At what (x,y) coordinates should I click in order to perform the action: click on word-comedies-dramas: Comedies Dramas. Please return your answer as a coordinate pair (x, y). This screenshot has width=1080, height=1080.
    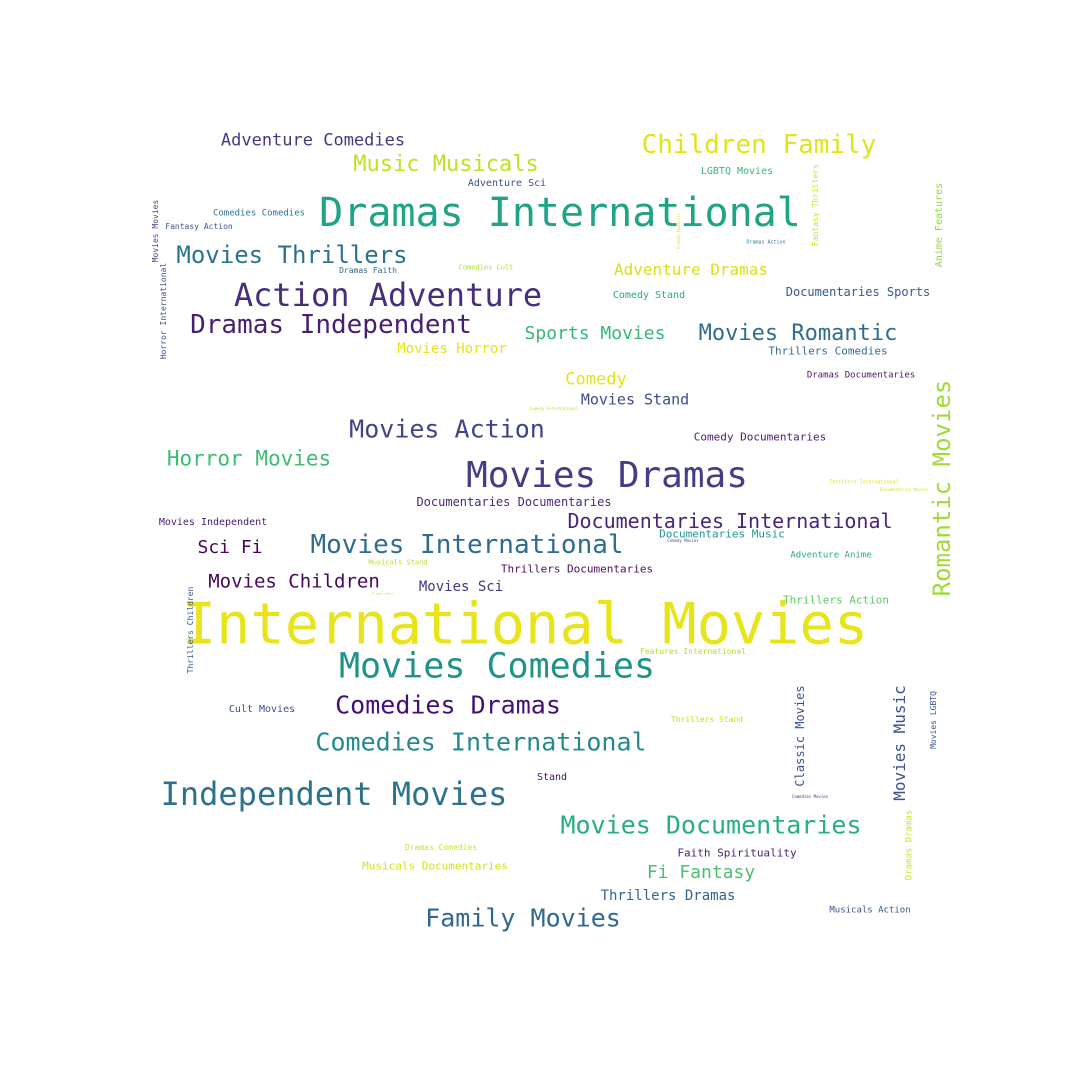
    Looking at the image, I should click on (448, 705).